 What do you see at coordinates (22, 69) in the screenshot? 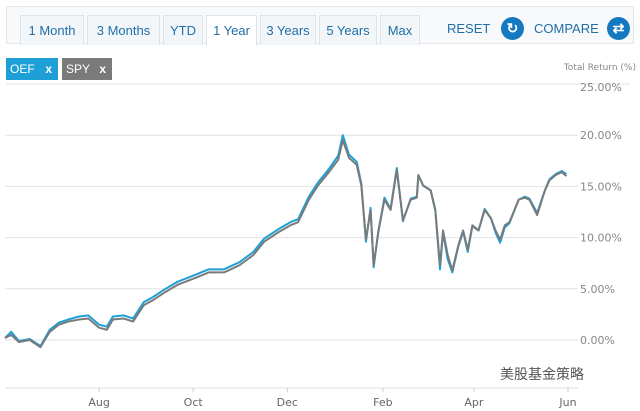
I see `tag-label: OEF` at bounding box center [22, 69].